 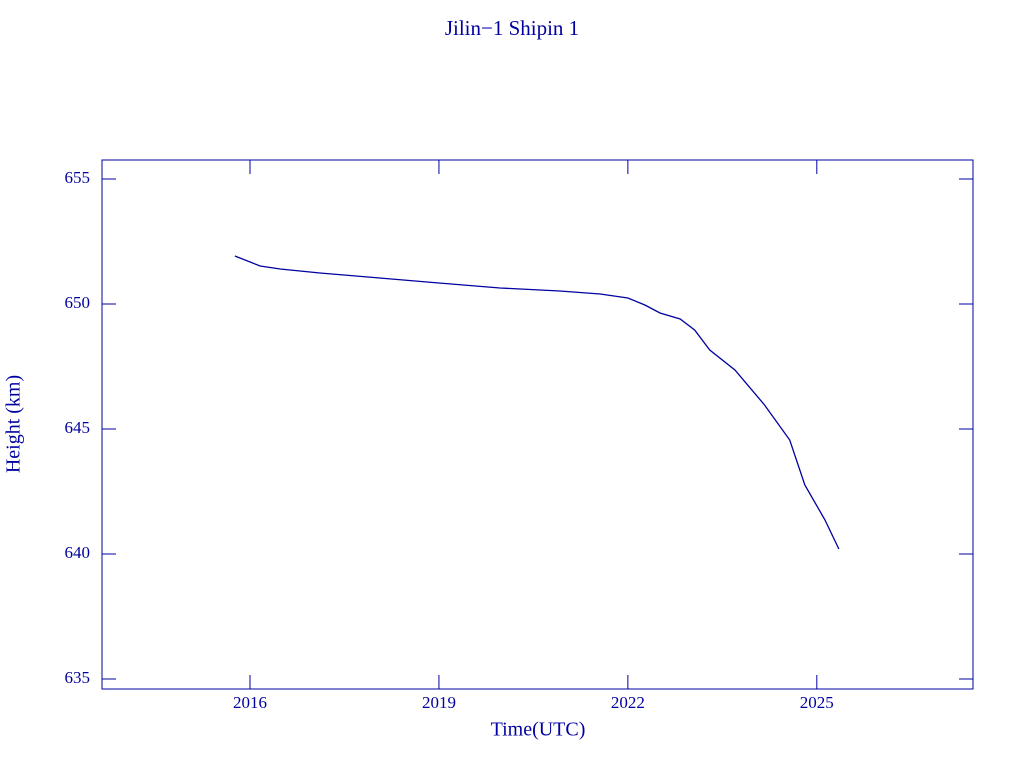 What do you see at coordinates (14, 424) in the screenshot?
I see `y-axis-label: Height (km)` at bounding box center [14, 424].